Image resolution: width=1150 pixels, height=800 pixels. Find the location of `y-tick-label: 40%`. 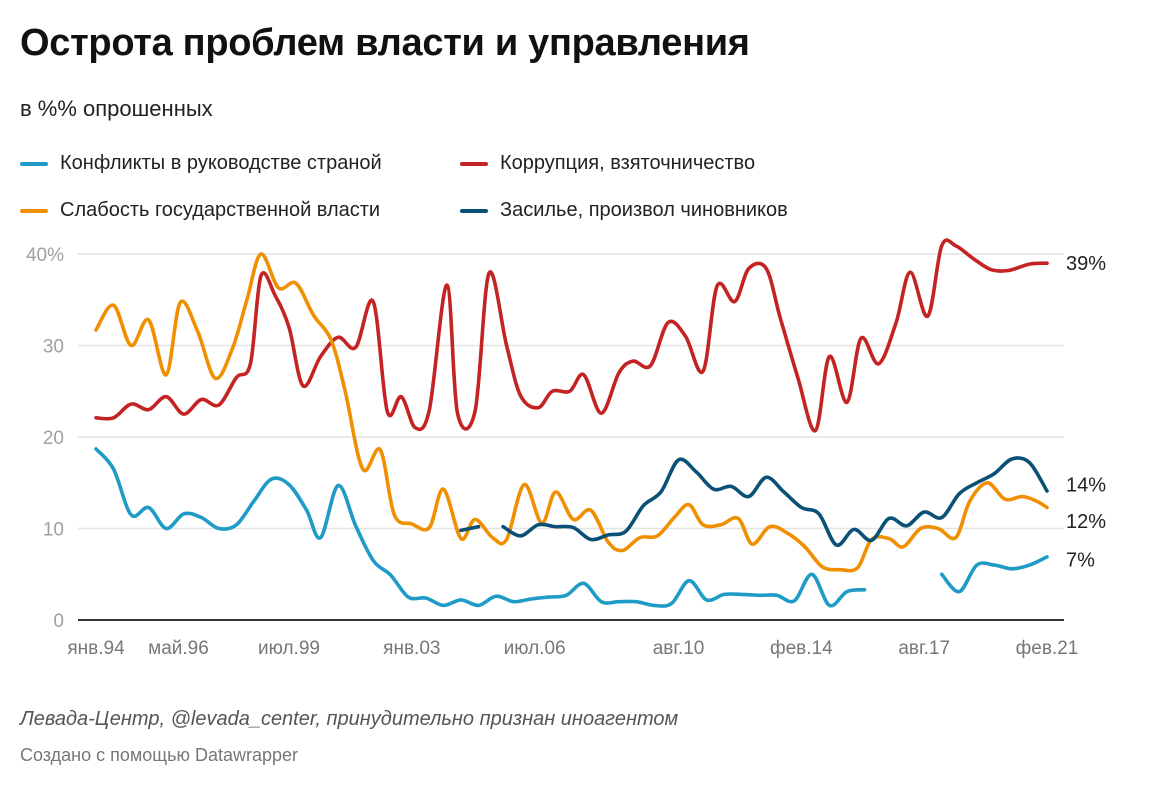

y-tick-label: 40% is located at coordinates (45, 255).